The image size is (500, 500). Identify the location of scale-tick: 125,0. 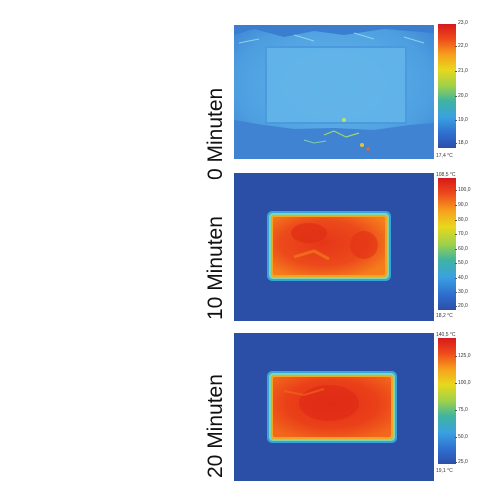
(463, 356).